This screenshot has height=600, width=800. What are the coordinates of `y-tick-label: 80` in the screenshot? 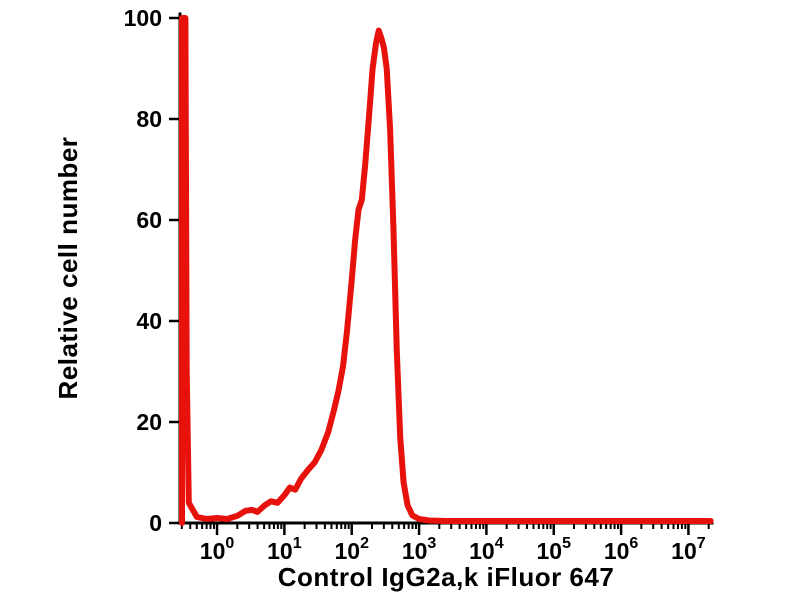 It's located at (149, 119).